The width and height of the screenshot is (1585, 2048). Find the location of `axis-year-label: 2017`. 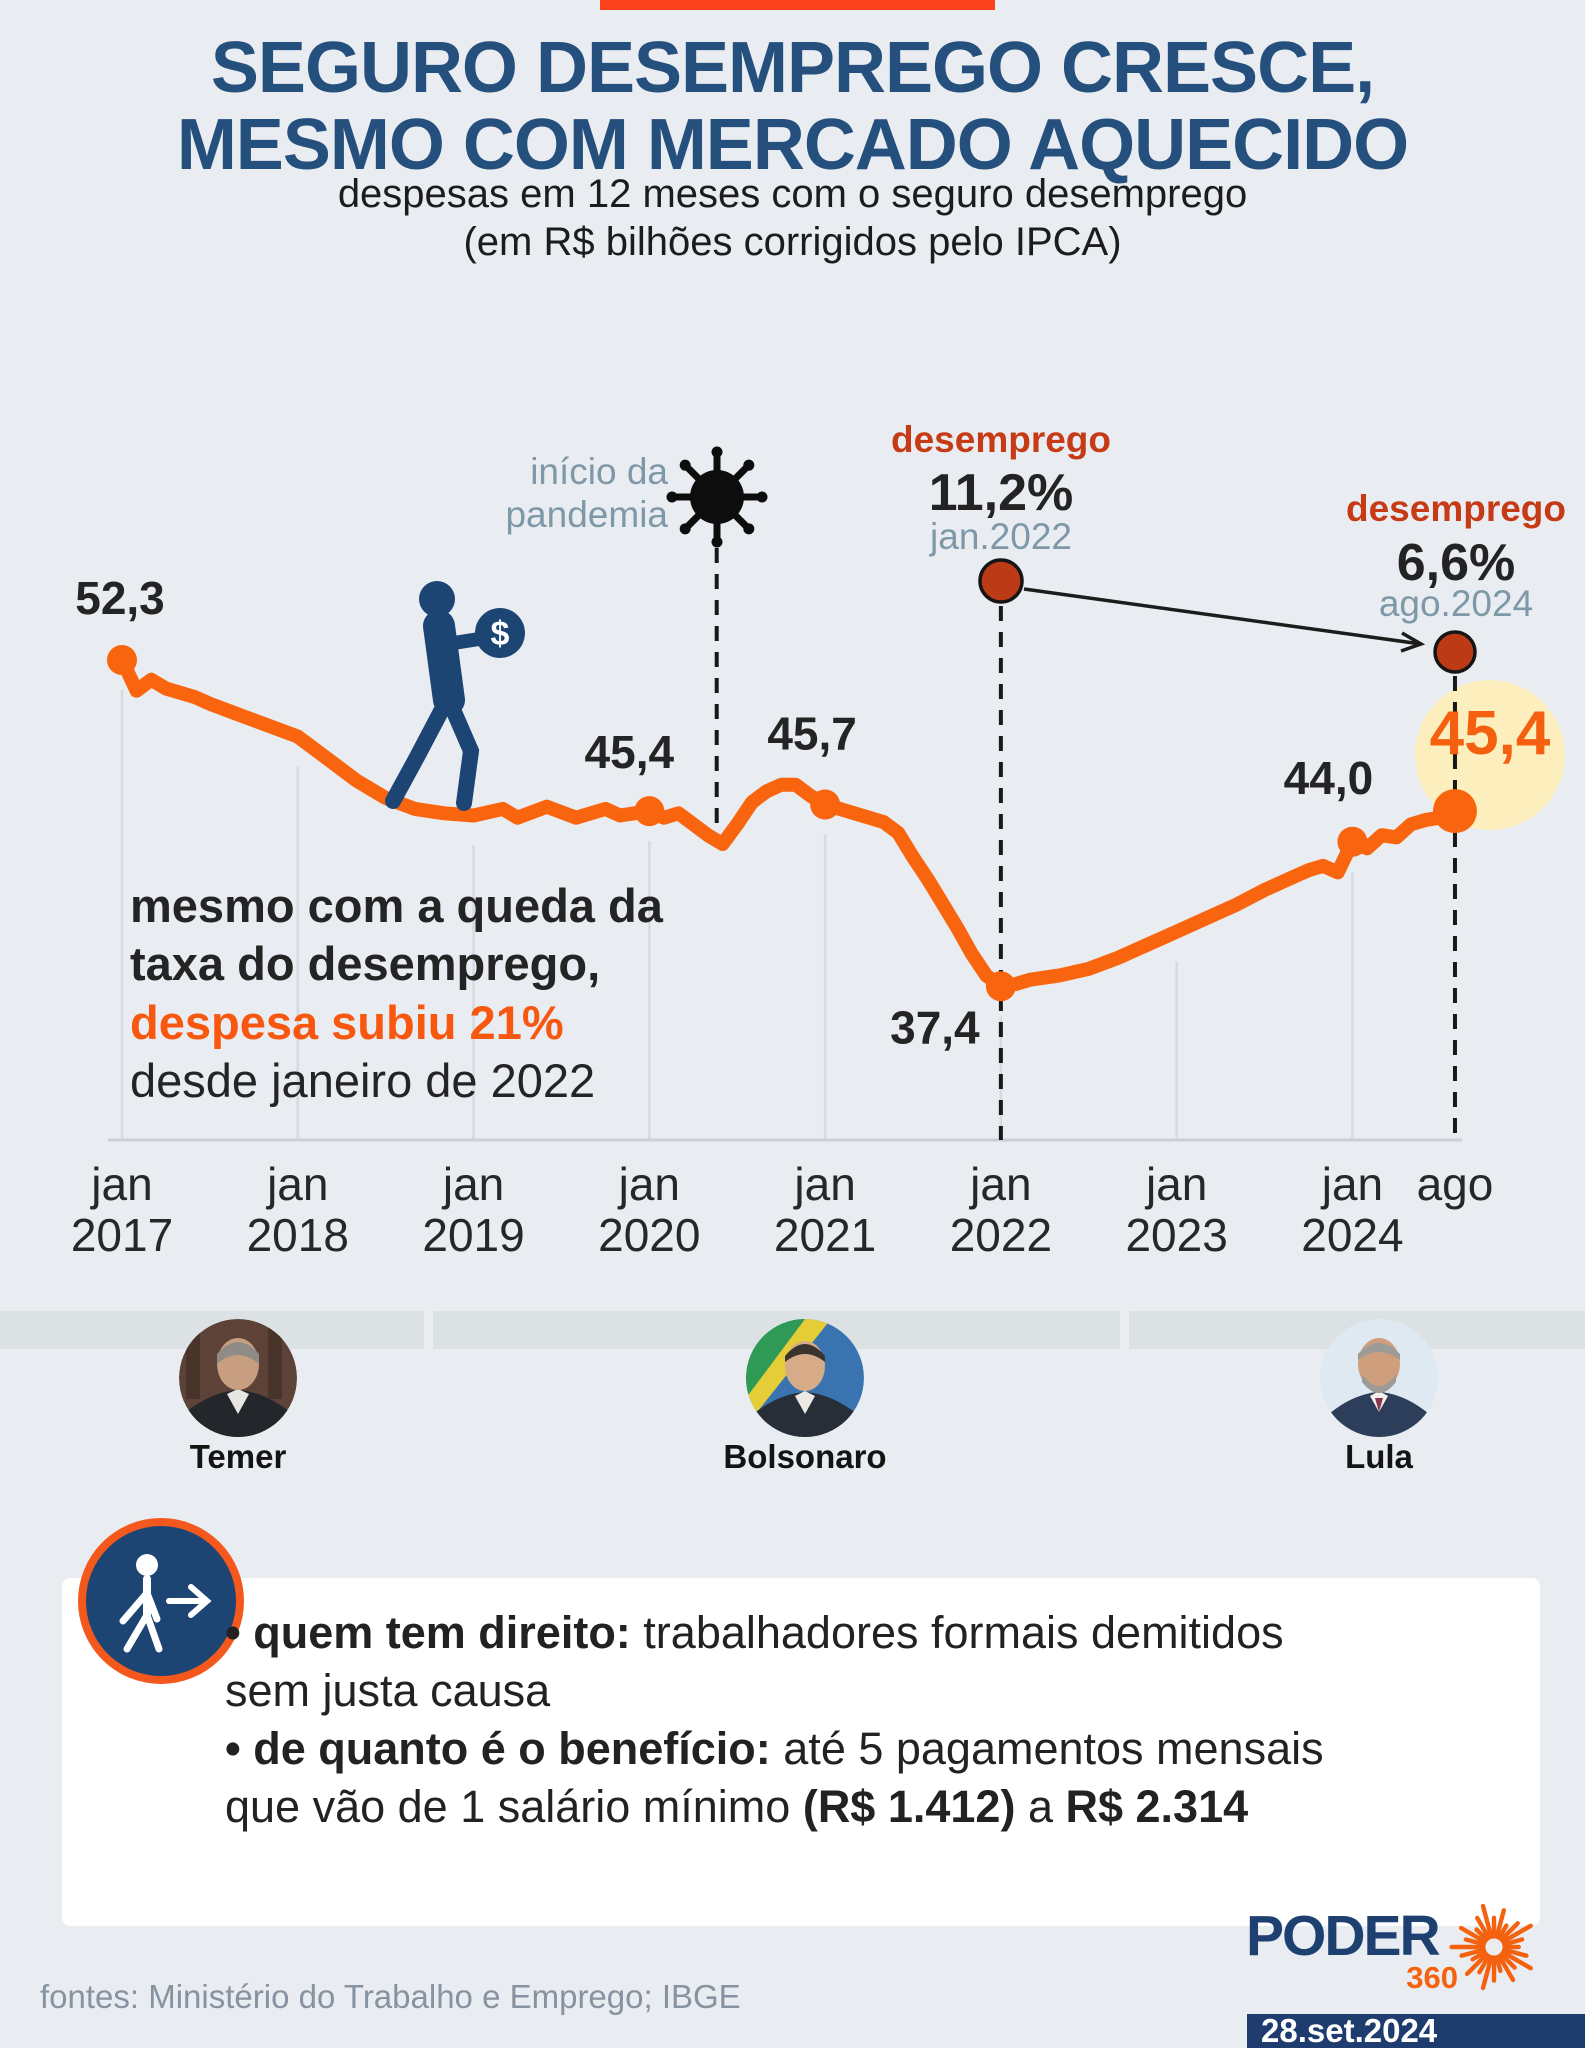

axis-year-label: 2017 is located at coordinates (122, 1235).